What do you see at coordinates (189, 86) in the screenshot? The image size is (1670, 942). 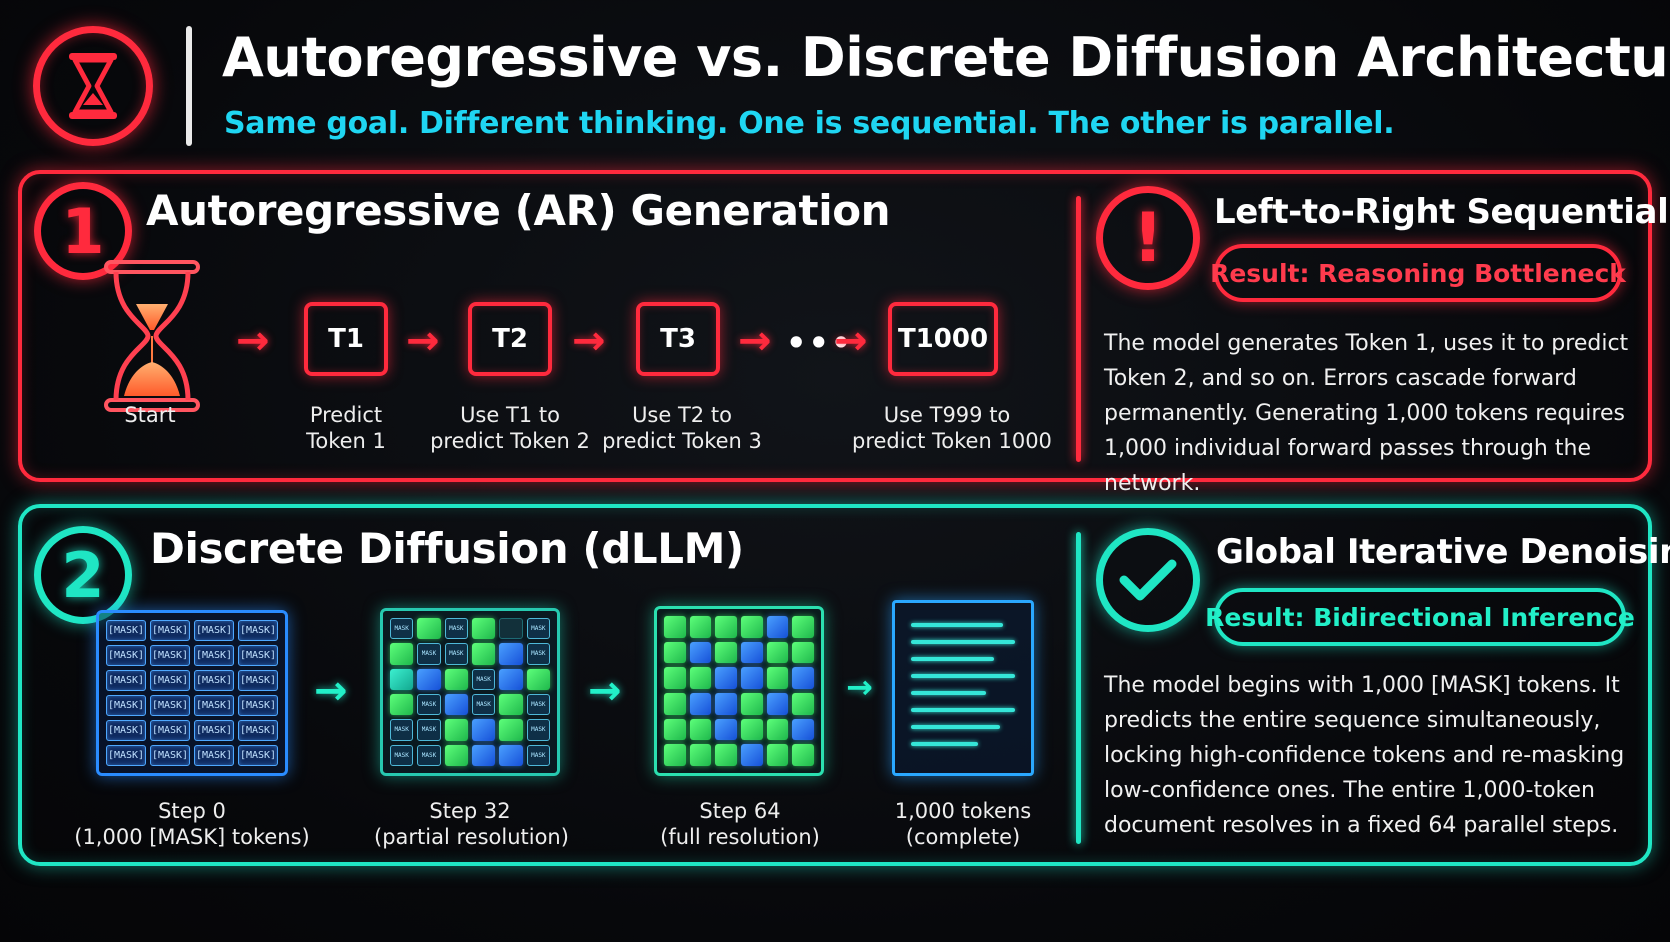 I see `header-divider` at bounding box center [189, 86].